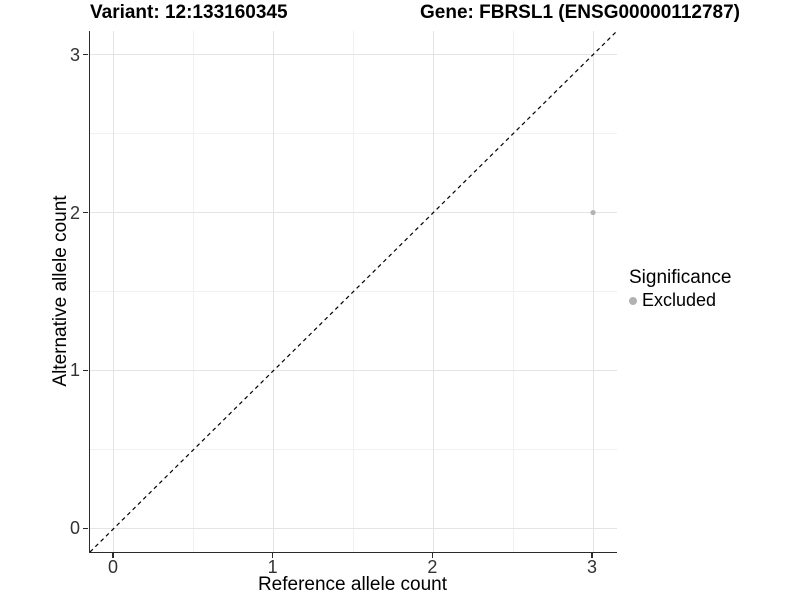 Image resolution: width=800 pixels, height=600 pixels. What do you see at coordinates (352, 584) in the screenshot?
I see `x-axis-title: Reference allele count` at bounding box center [352, 584].